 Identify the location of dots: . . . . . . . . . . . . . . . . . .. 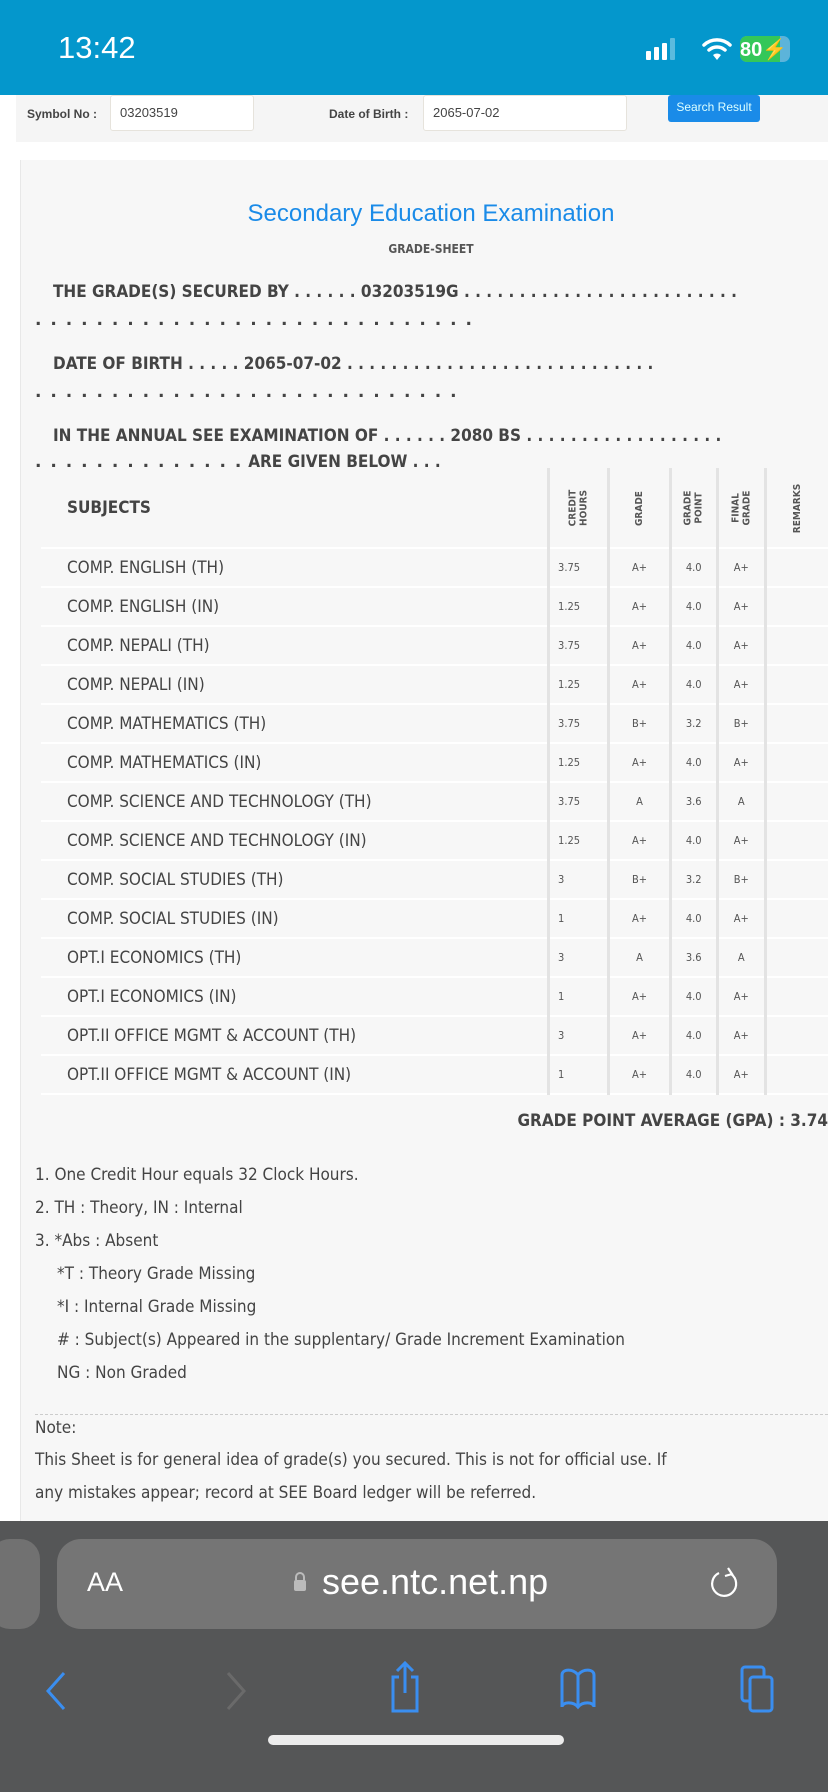
(624, 436).